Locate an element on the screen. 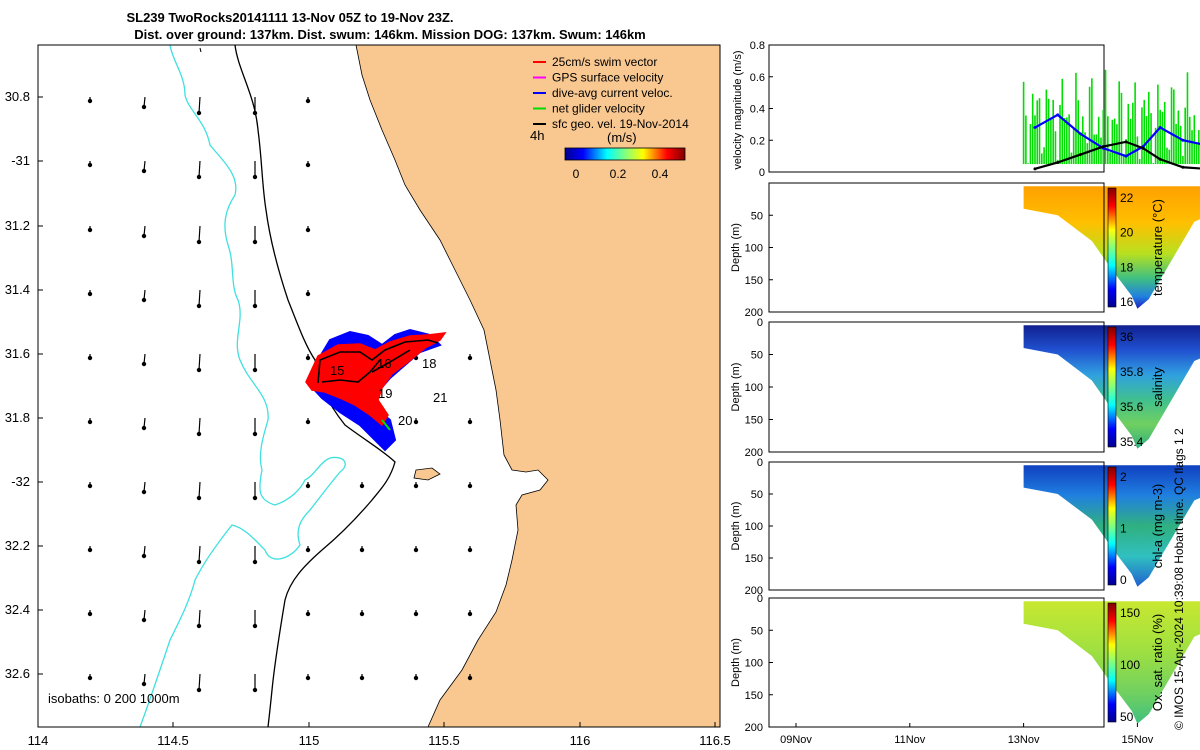  day-label: 21 is located at coordinates (440, 397).